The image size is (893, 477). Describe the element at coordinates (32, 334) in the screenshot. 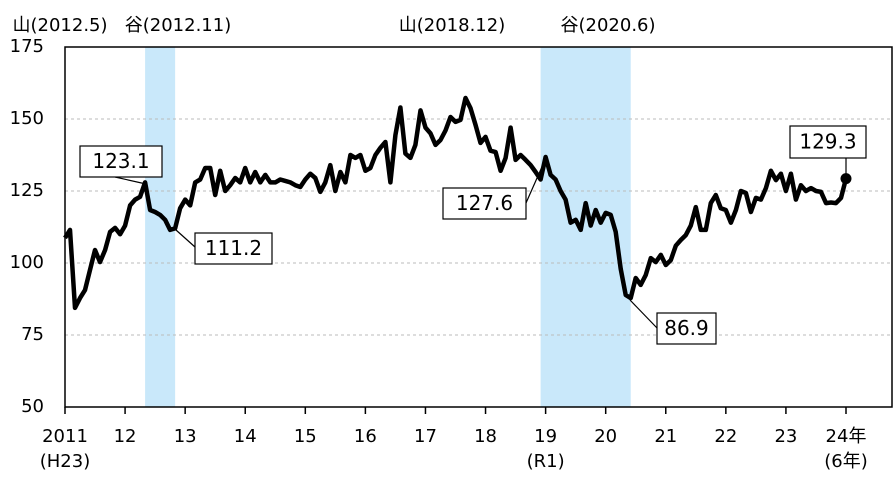

I see `y-tick-label: 75` at that location.